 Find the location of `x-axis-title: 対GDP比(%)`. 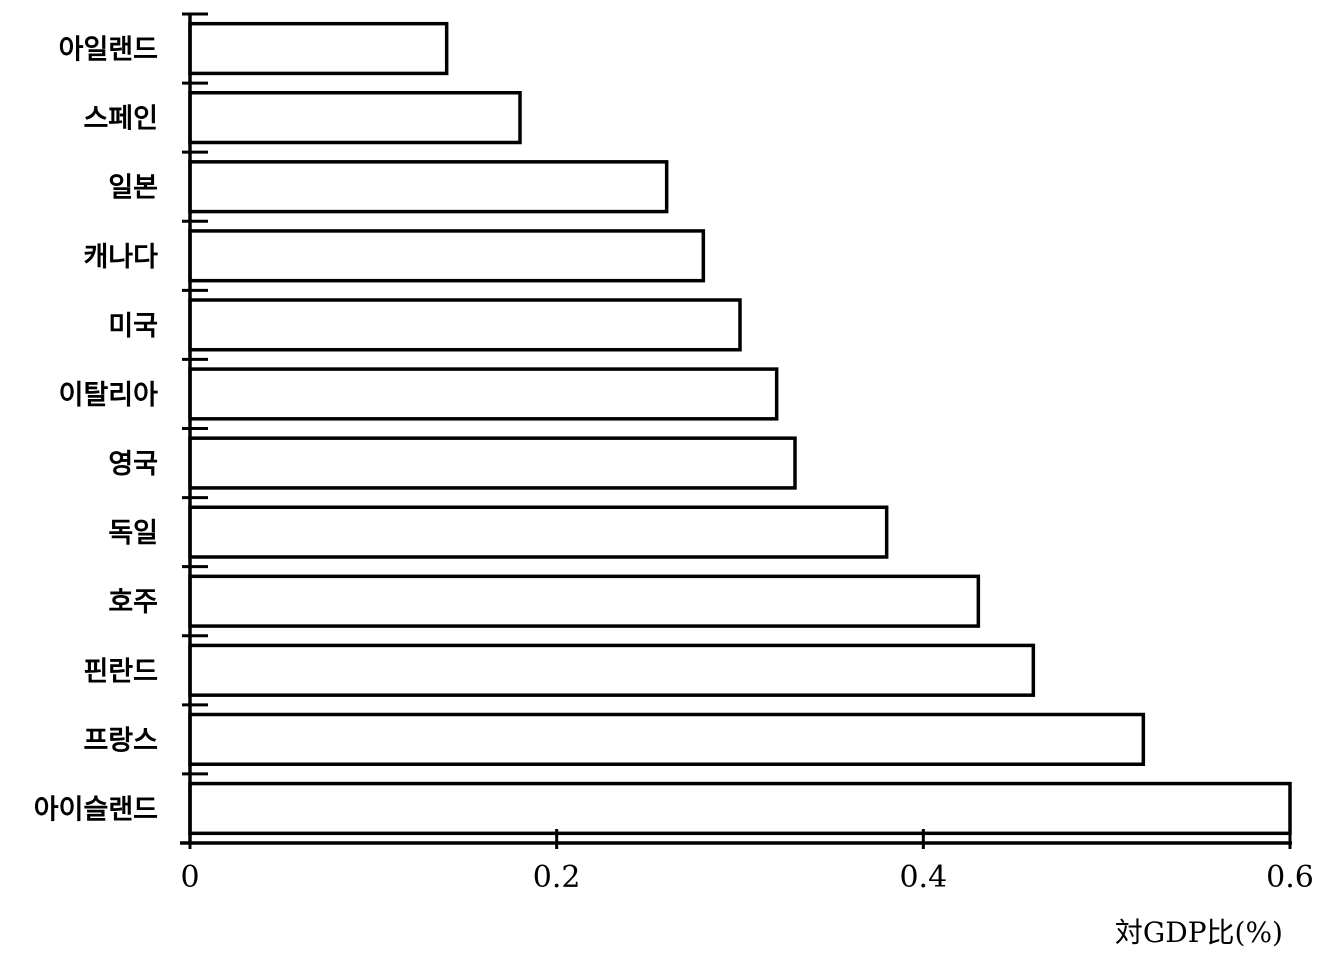

x-axis-title: 対GDP比(%) is located at coordinates (1199, 932).